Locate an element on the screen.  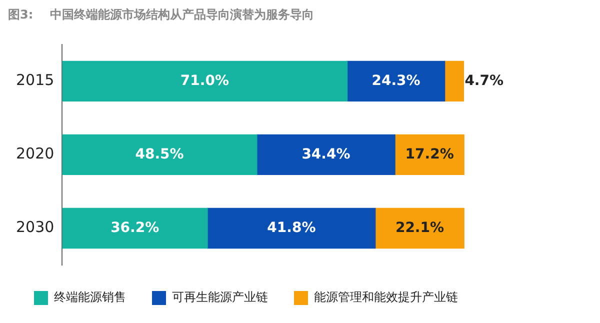
data-label: 71.0% is located at coordinates (205, 80).